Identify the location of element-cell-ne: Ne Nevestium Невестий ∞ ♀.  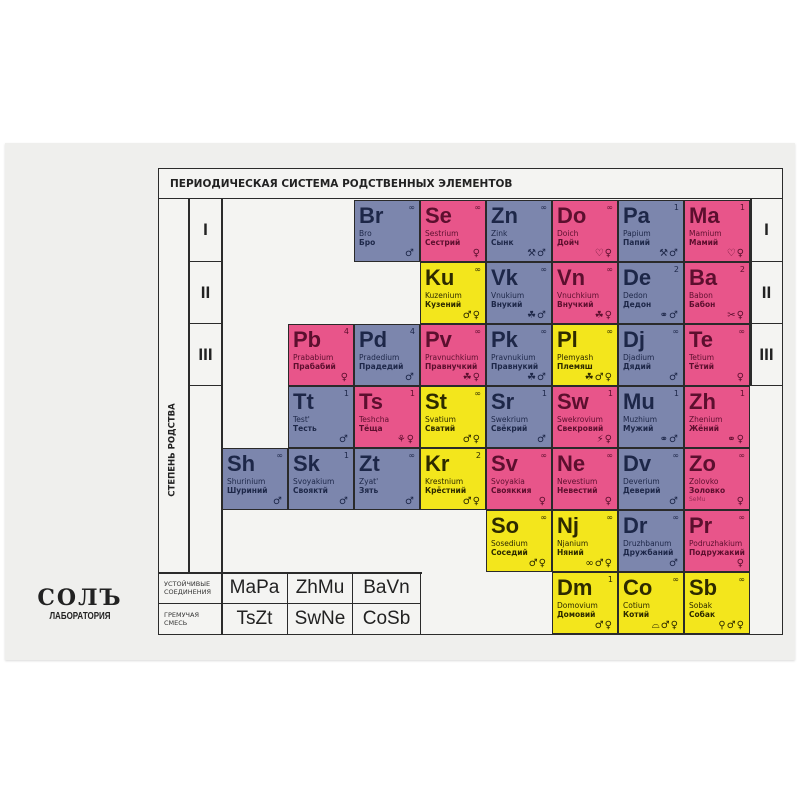
(585, 479).